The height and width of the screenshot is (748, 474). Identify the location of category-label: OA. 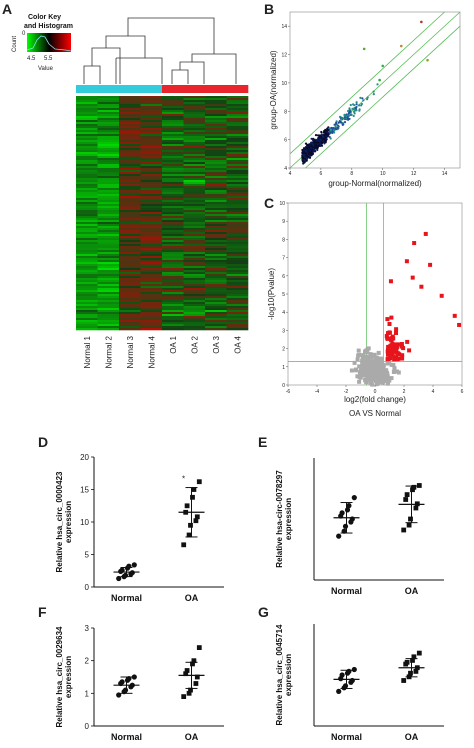
(192, 598).